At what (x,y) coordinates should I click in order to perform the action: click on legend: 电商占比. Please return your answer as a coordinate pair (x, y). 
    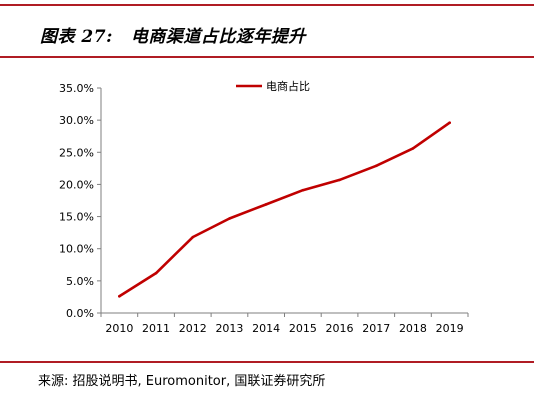
    Looking at the image, I should click on (273, 86).